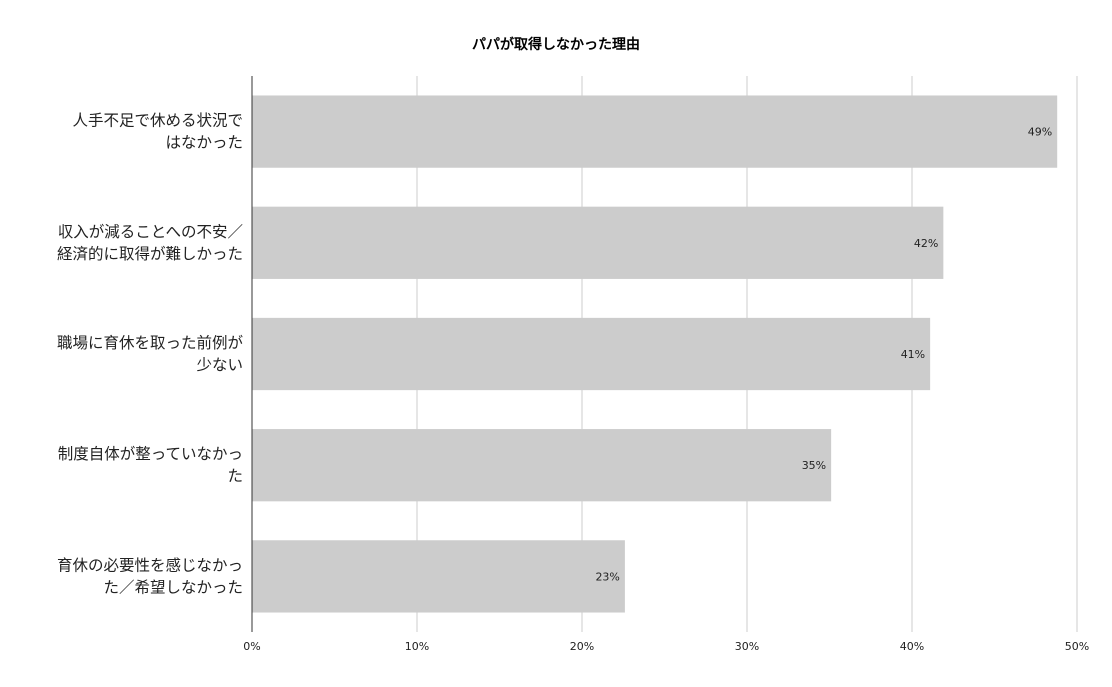 This screenshot has height=687, width=1112. Describe the element at coordinates (219, 365) in the screenshot. I see `category-label-line: 少ない` at that location.